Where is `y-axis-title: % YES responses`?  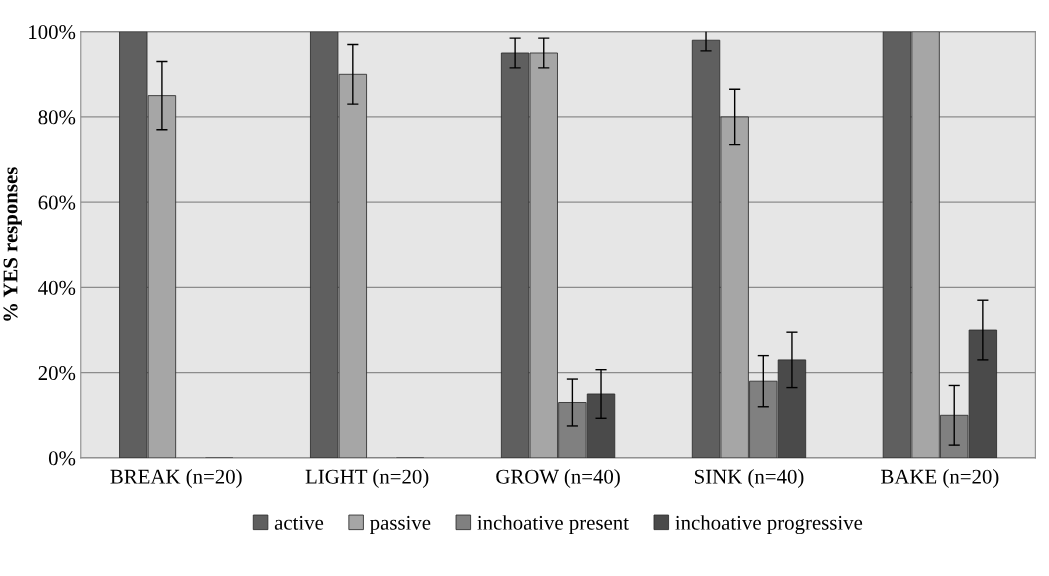 y-axis-title: % YES responses is located at coordinates (12, 244).